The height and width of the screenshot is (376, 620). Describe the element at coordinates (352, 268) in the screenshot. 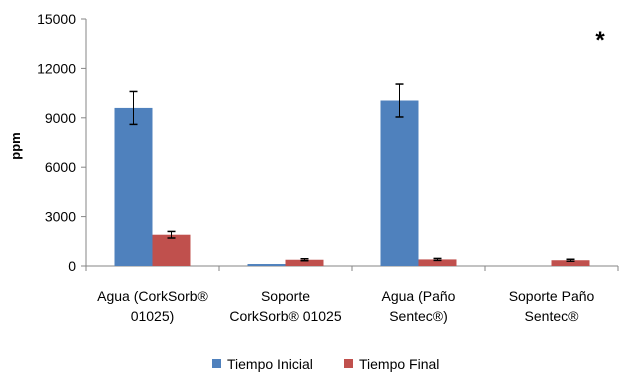

I see `x-axis` at that location.